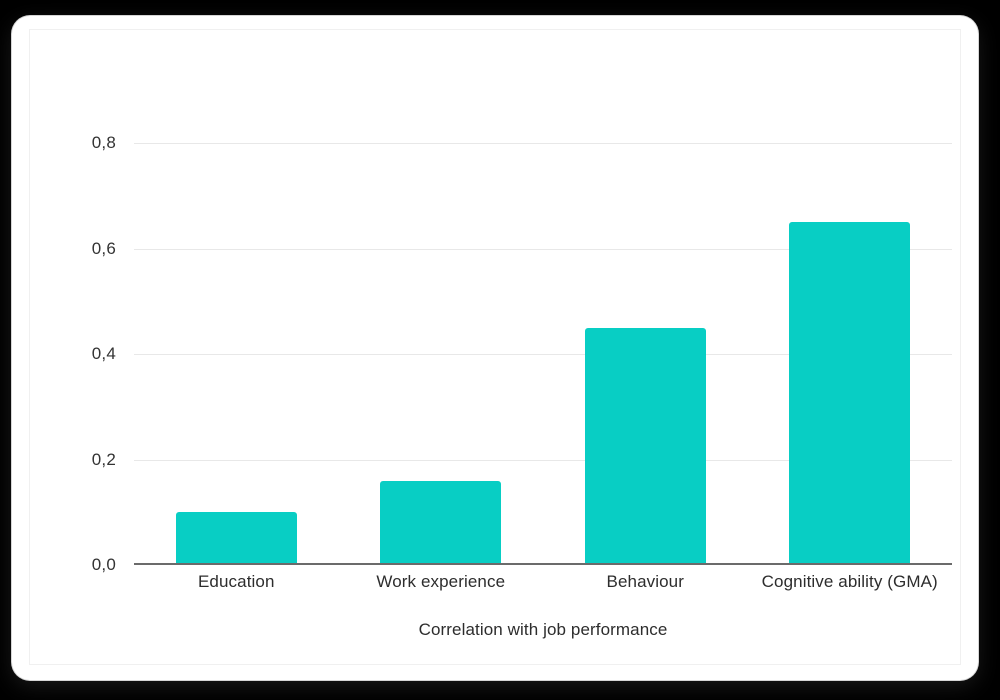 This screenshot has width=1000, height=700. I want to click on x-axis-line, so click(543, 564).